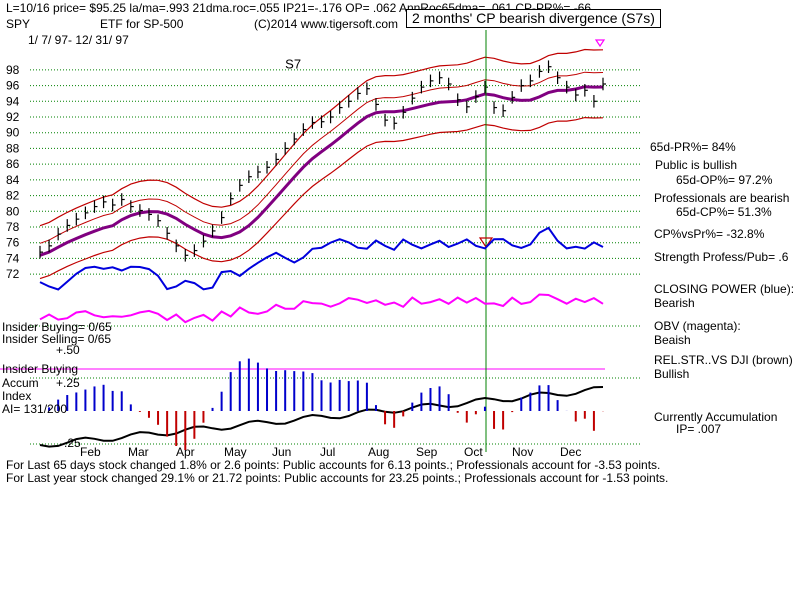  Describe the element at coordinates (40, 369) in the screenshot. I see `insider-buying-title: Insider Buying` at that location.